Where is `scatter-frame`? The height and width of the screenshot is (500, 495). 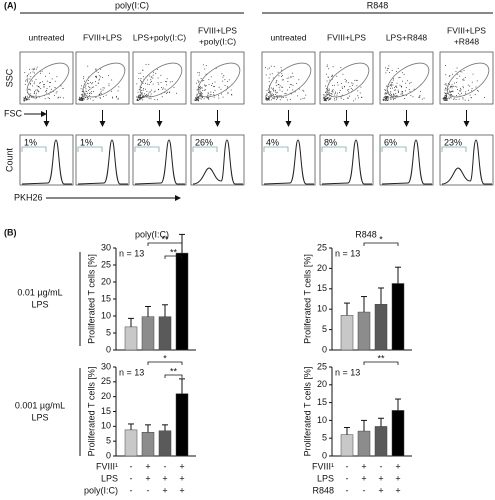 scatter-frame is located at coordinates (466, 78).